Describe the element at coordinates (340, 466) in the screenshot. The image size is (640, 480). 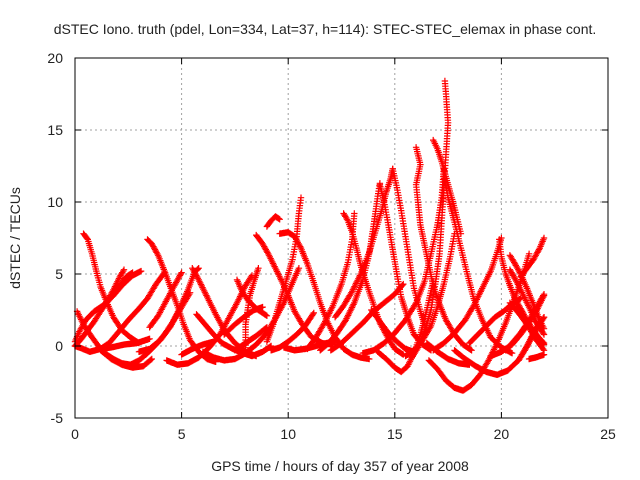
I see `x-axis-label: GPS time / hours of day 357 of year 2008` at that location.